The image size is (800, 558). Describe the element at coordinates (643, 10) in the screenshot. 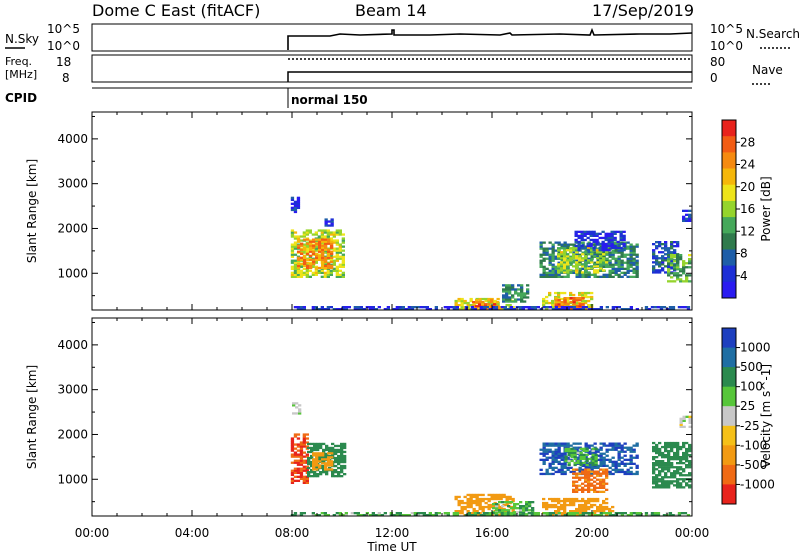

I see `date-title: 17/Sep/2019` at that location.